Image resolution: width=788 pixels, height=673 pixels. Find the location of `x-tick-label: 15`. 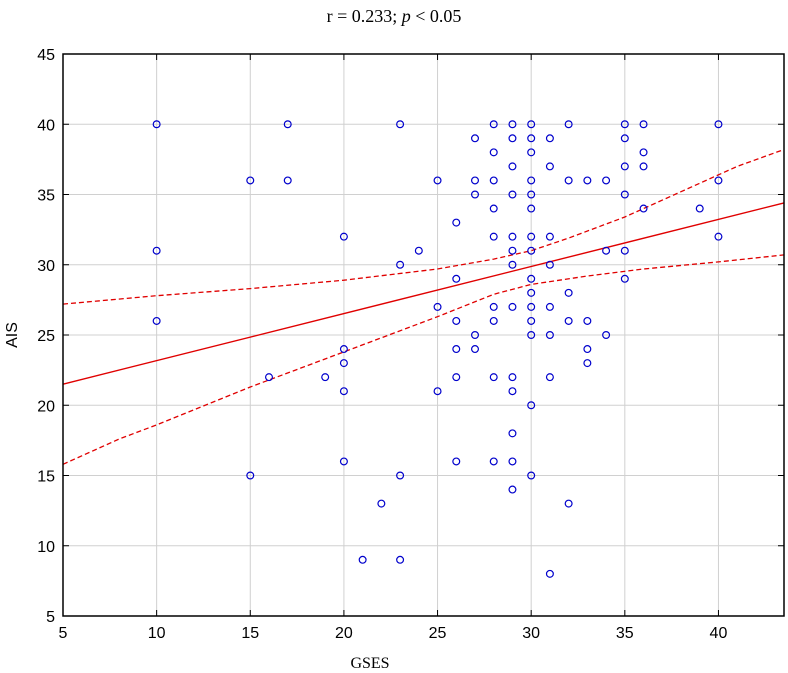

x-tick-label: 15 is located at coordinates (250, 633).